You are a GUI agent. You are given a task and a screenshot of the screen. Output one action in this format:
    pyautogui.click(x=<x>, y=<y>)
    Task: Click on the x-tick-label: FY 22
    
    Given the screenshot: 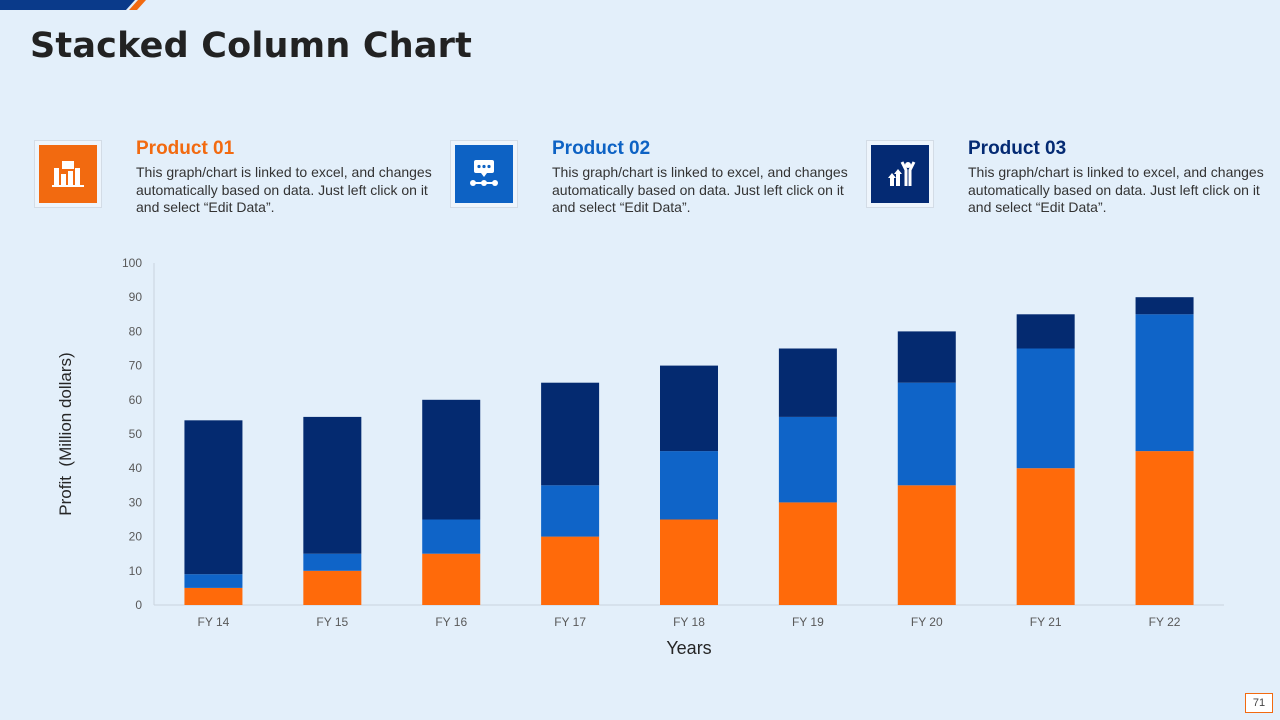 What is the action you would take?
    pyautogui.click(x=1165, y=622)
    